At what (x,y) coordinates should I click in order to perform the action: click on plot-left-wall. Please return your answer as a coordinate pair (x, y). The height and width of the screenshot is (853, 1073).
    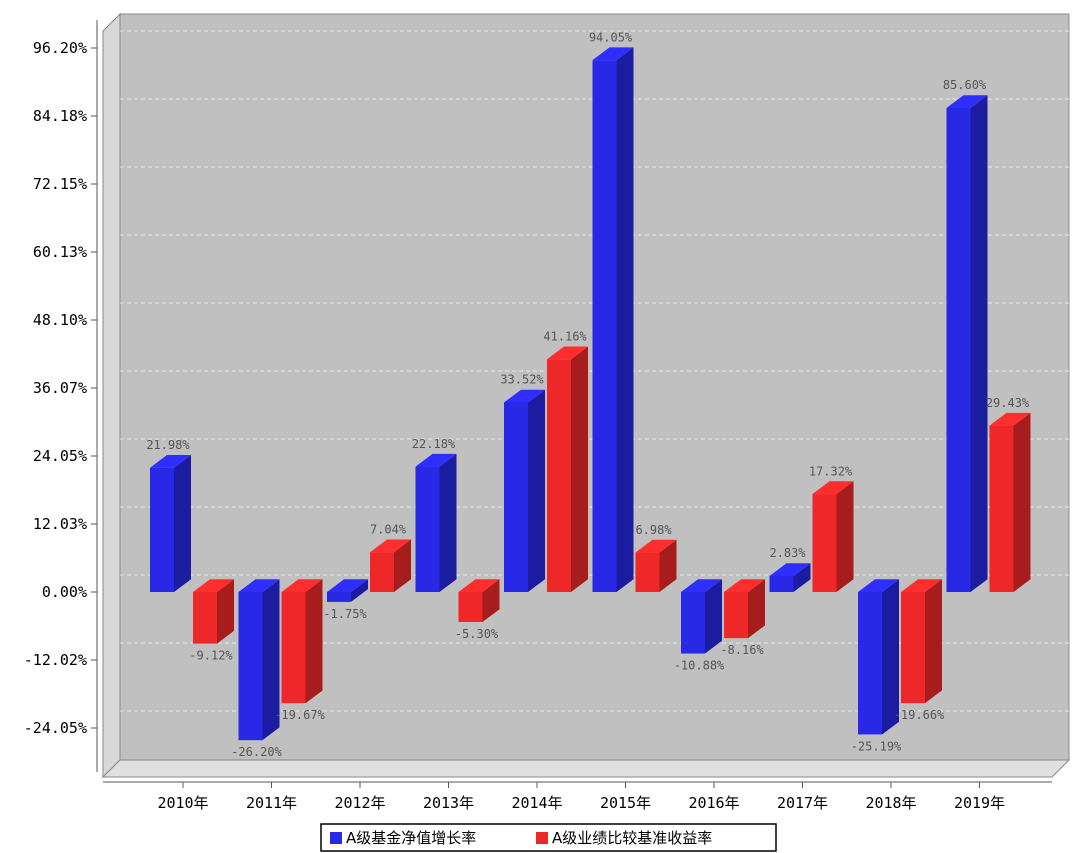
    Looking at the image, I should click on (111, 395).